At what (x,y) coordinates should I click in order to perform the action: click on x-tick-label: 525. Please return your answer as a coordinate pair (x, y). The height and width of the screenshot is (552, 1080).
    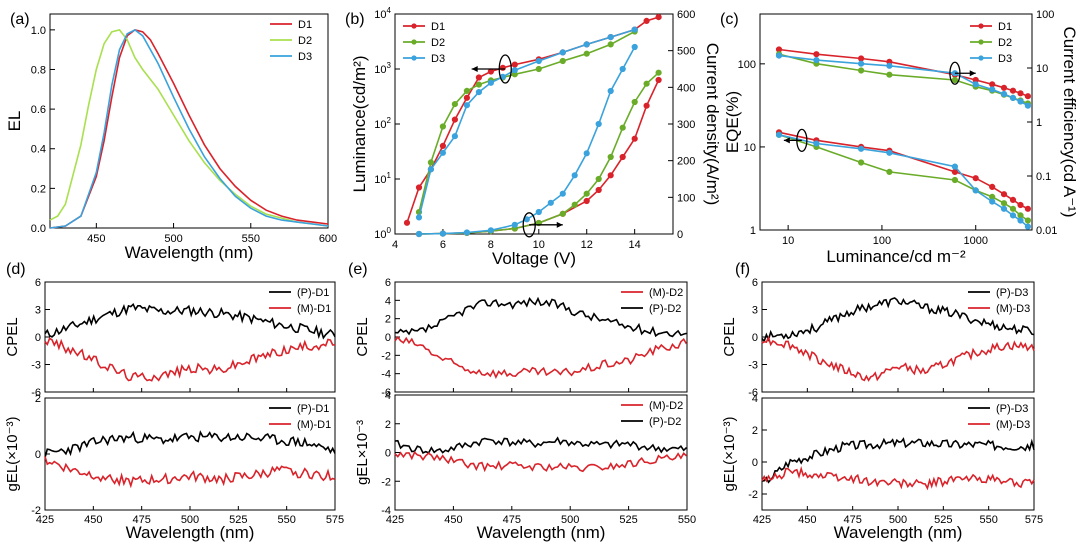
    Looking at the image, I should click on (238, 520).